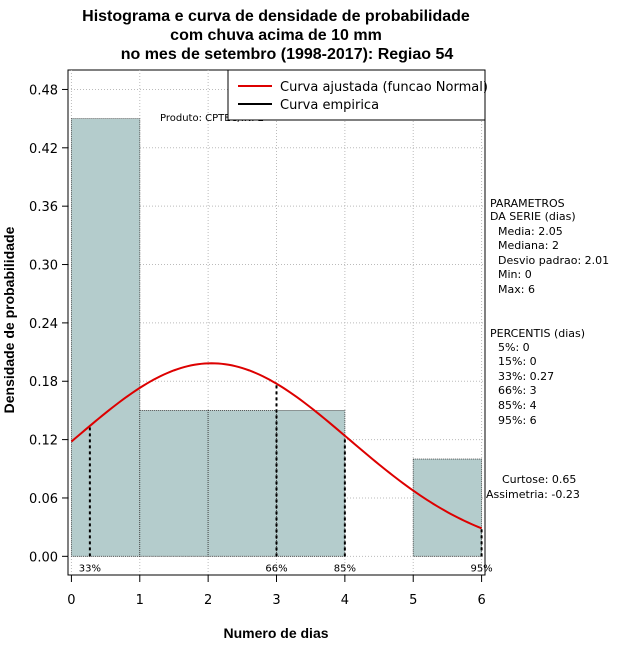 The image size is (640, 660). I want to click on x-tick-label-0: 0, so click(71, 600).